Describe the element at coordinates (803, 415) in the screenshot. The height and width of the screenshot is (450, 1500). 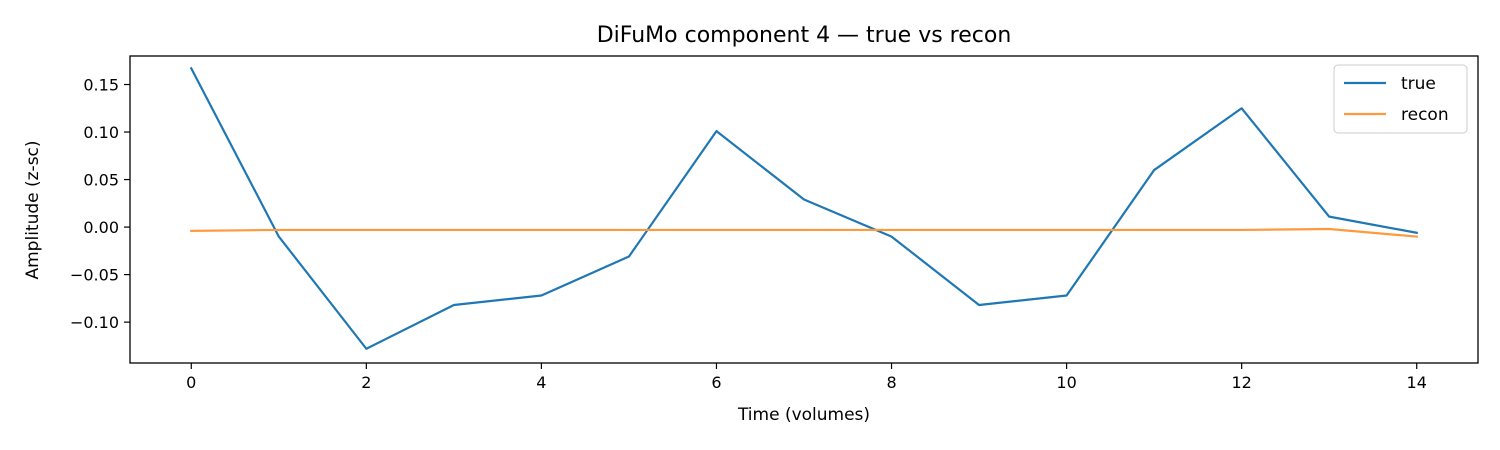
I see `x-axis-label: Time (volumes)` at that location.